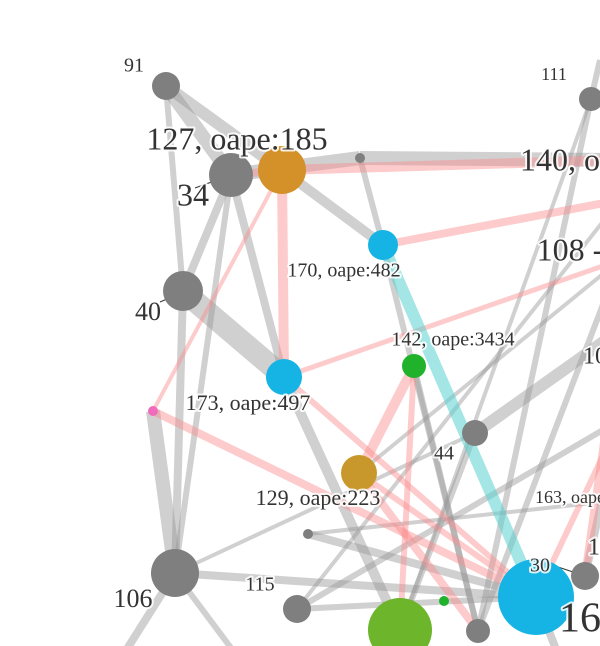 This screenshot has width=600, height=646. Describe the element at coordinates (236, 138) in the screenshot. I see `node-label: 127, oape:185` at that location.